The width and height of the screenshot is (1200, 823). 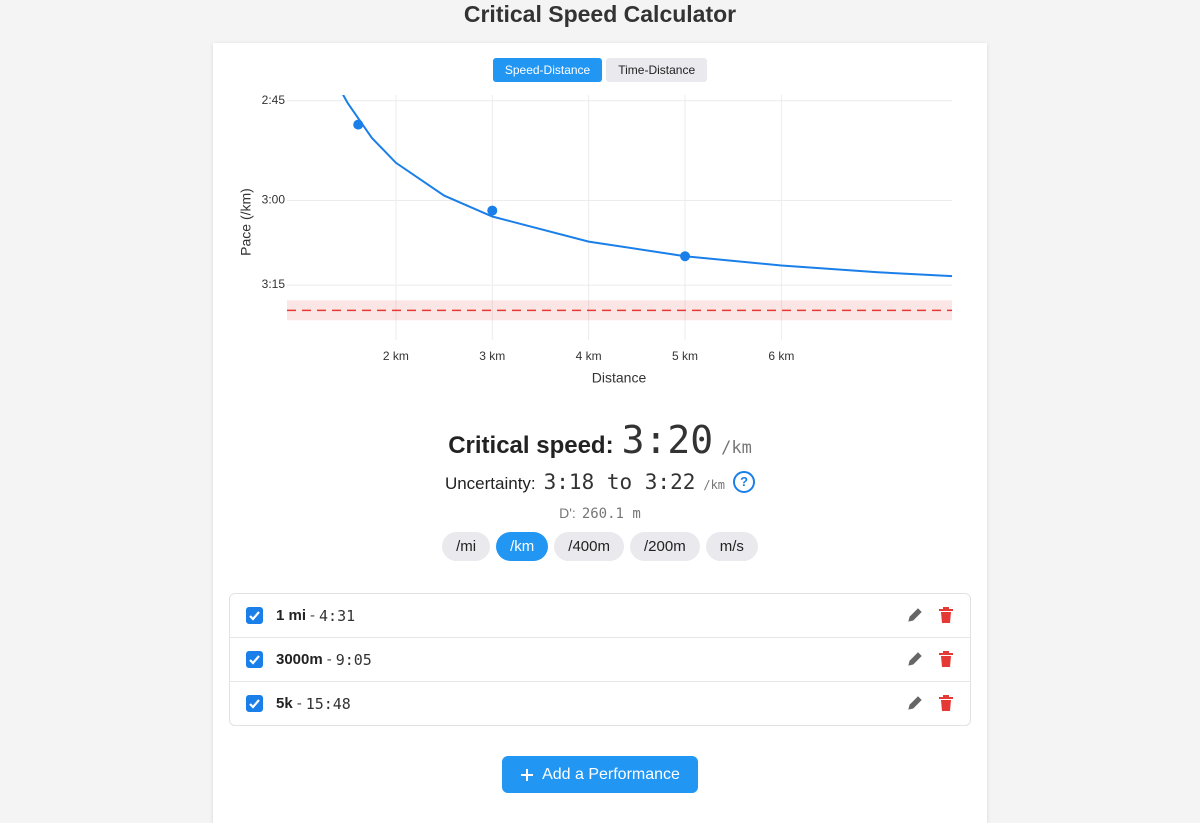 What do you see at coordinates (685, 356) in the screenshot?
I see `x-tick-label: 5 km` at bounding box center [685, 356].